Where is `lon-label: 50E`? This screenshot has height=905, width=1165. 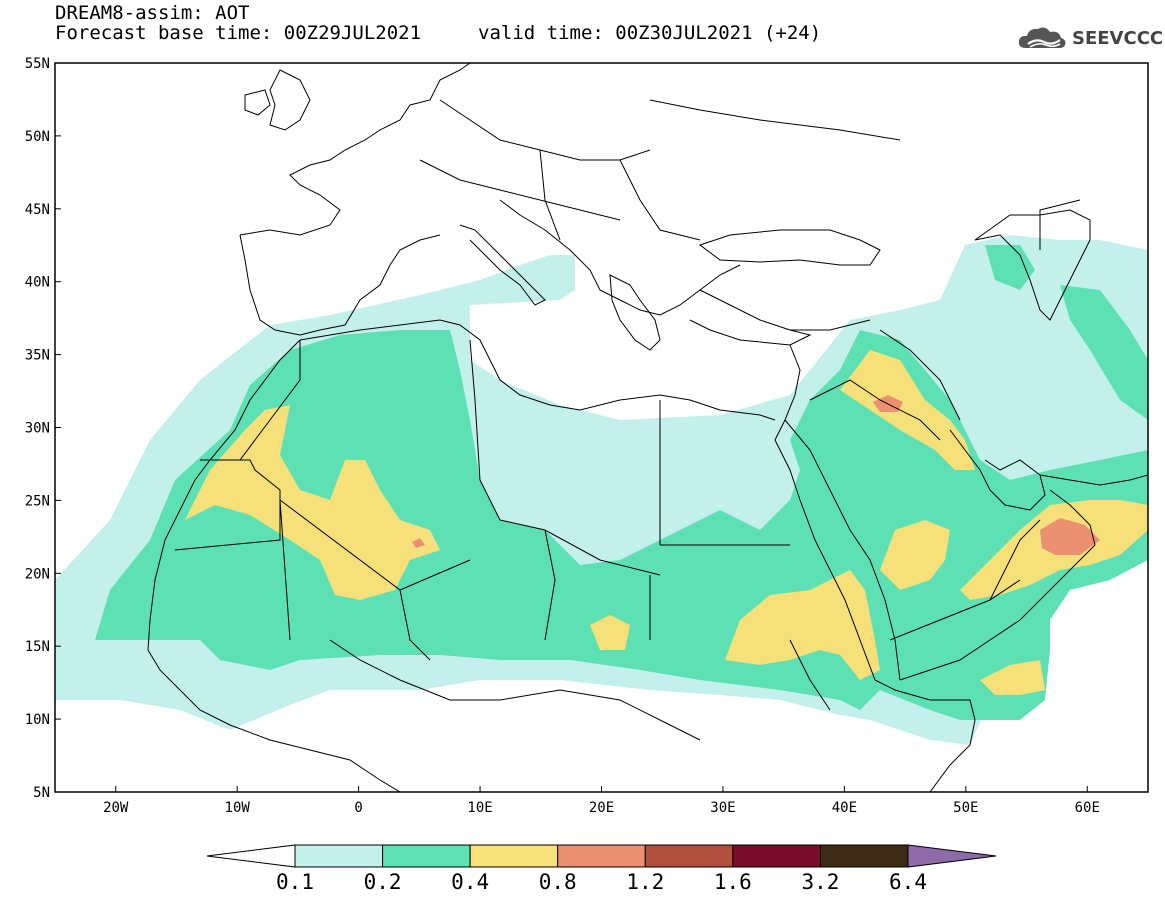
lon-label: 50E is located at coordinates (965, 808).